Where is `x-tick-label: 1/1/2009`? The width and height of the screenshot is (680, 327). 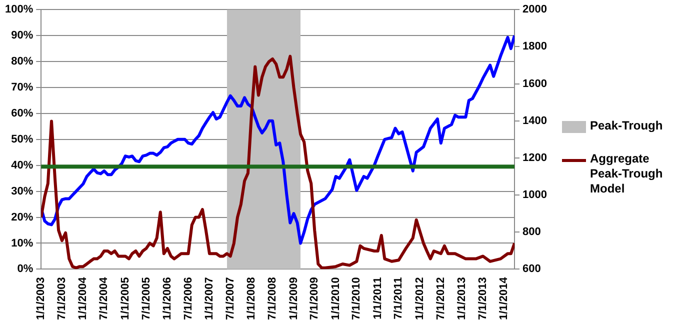
x-tick-label: 1/1/2009 is located at coordinates (294, 298).